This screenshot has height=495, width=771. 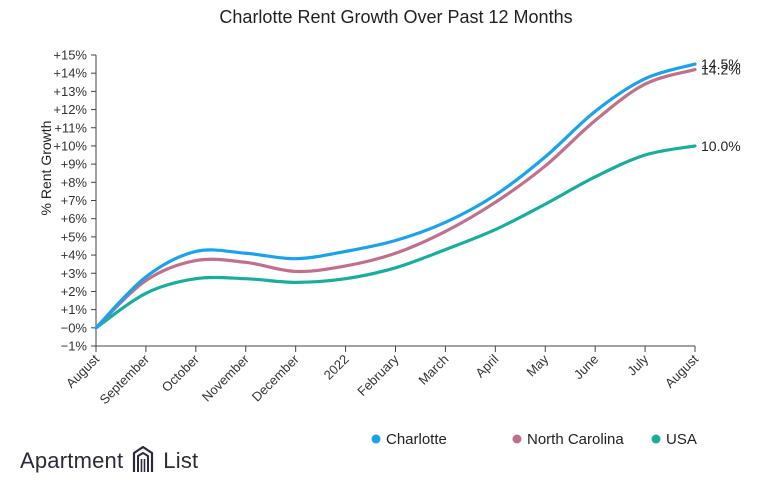 What do you see at coordinates (637, 364) in the screenshot?
I see `x-tick-label: July` at bounding box center [637, 364].